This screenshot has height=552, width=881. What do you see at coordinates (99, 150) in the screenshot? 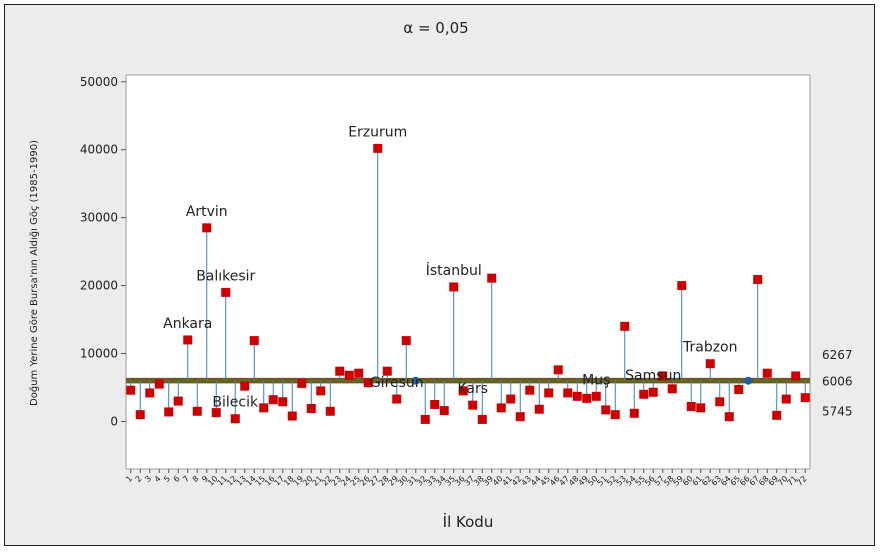
I see `y-tick-label: 40000` at bounding box center [99, 150].